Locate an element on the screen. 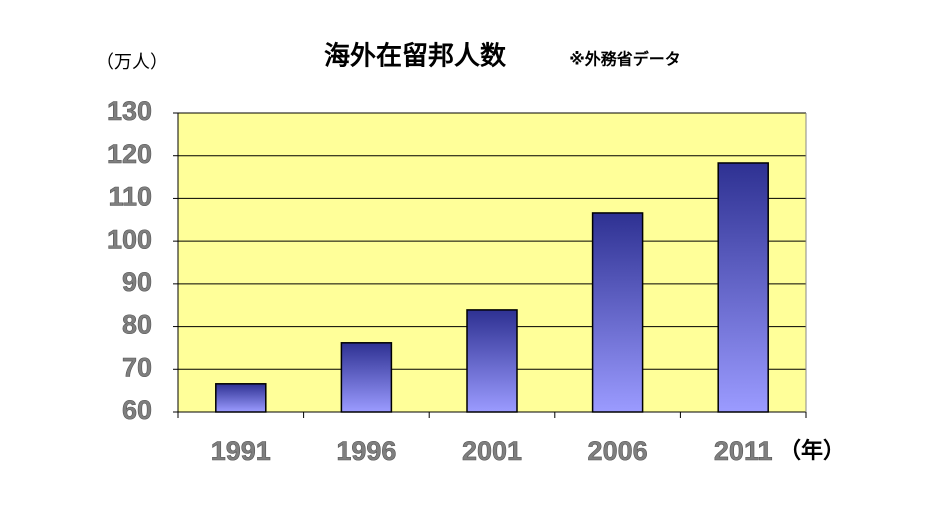 This screenshot has height=530, width=930. y-tick-label: 100 is located at coordinates (129, 239).